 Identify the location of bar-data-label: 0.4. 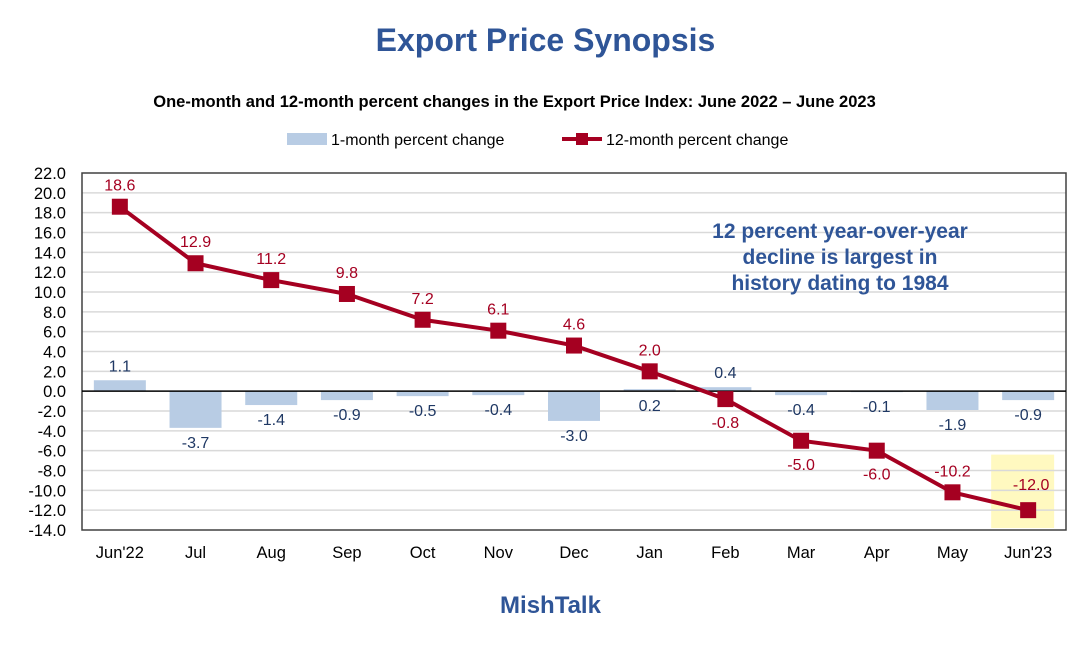
(725, 373).